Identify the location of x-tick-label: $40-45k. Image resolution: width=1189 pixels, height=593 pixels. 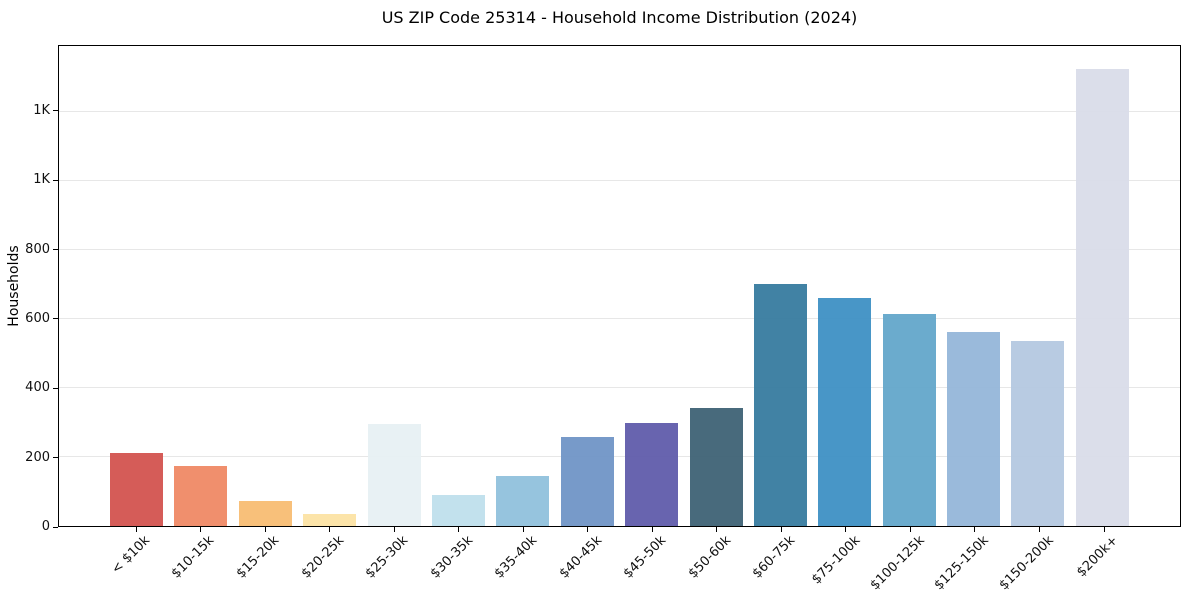
(580, 557).